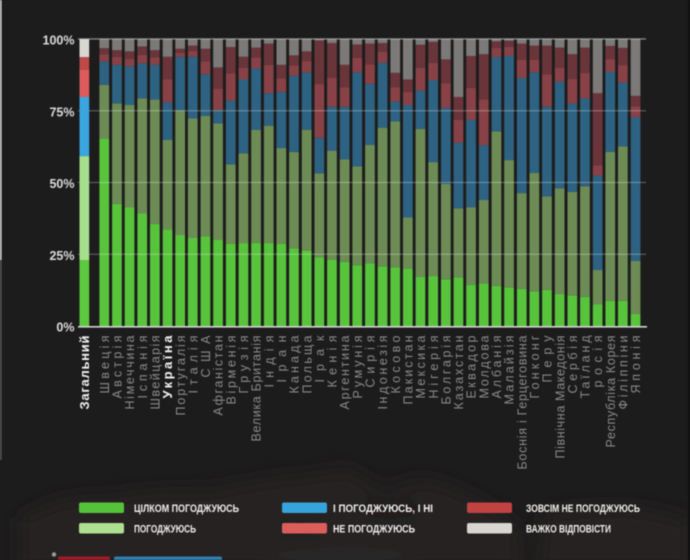 The image size is (690, 560). What do you see at coordinates (446, 370) in the screenshot?
I see `svg-text: Болгарія` at bounding box center [446, 370].